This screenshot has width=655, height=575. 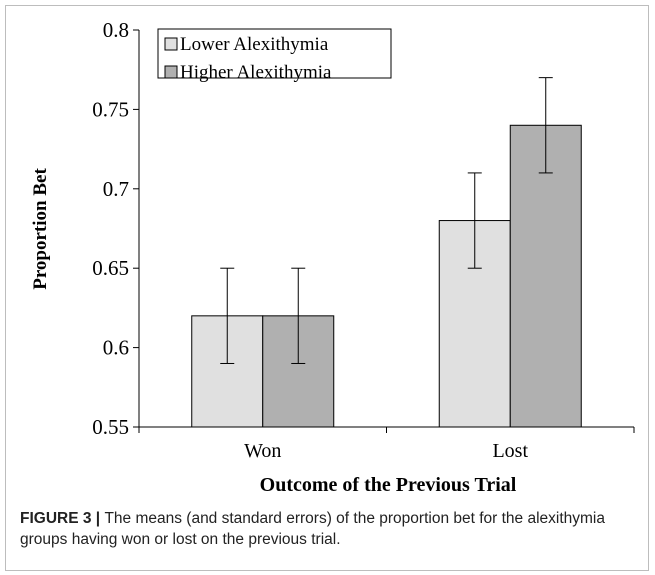 I want to click on legend-box, so click(x=274, y=53).